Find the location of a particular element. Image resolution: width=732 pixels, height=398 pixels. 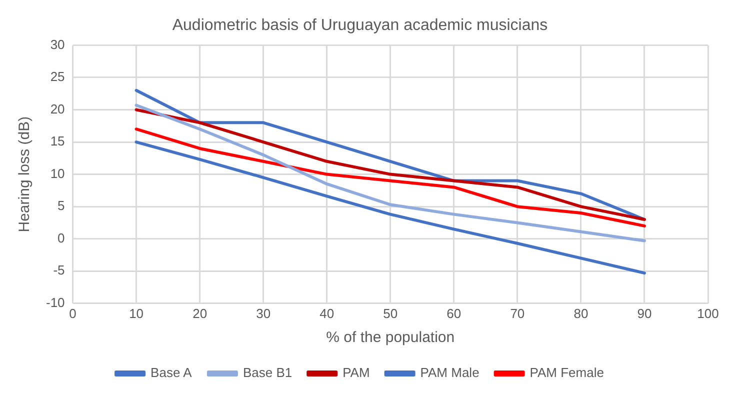

y-tick-label: 25 is located at coordinates (57, 76).